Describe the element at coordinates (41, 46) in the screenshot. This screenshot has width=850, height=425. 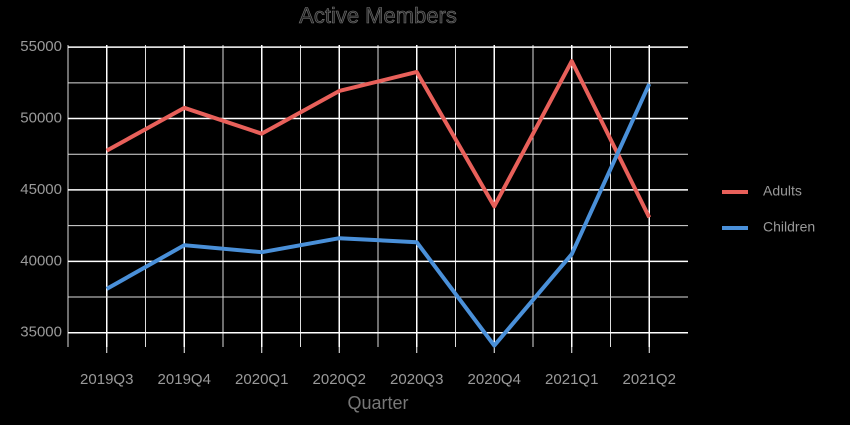
I see `y-tick-label: 55000` at that location.